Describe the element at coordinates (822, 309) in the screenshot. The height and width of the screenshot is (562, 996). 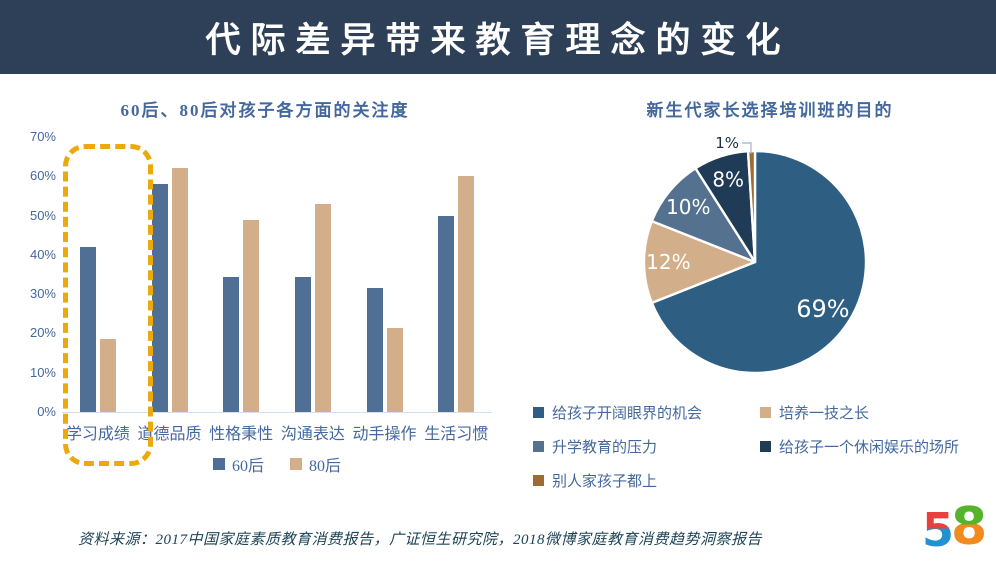
I see `pie-data-label: 69%` at that location.